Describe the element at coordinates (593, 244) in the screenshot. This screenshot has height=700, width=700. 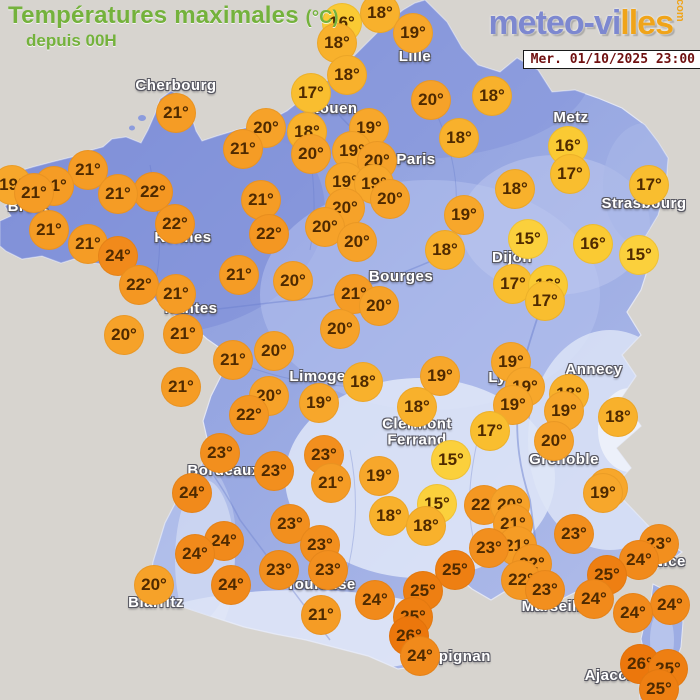
I see `temp-badge: 16°` at that location.